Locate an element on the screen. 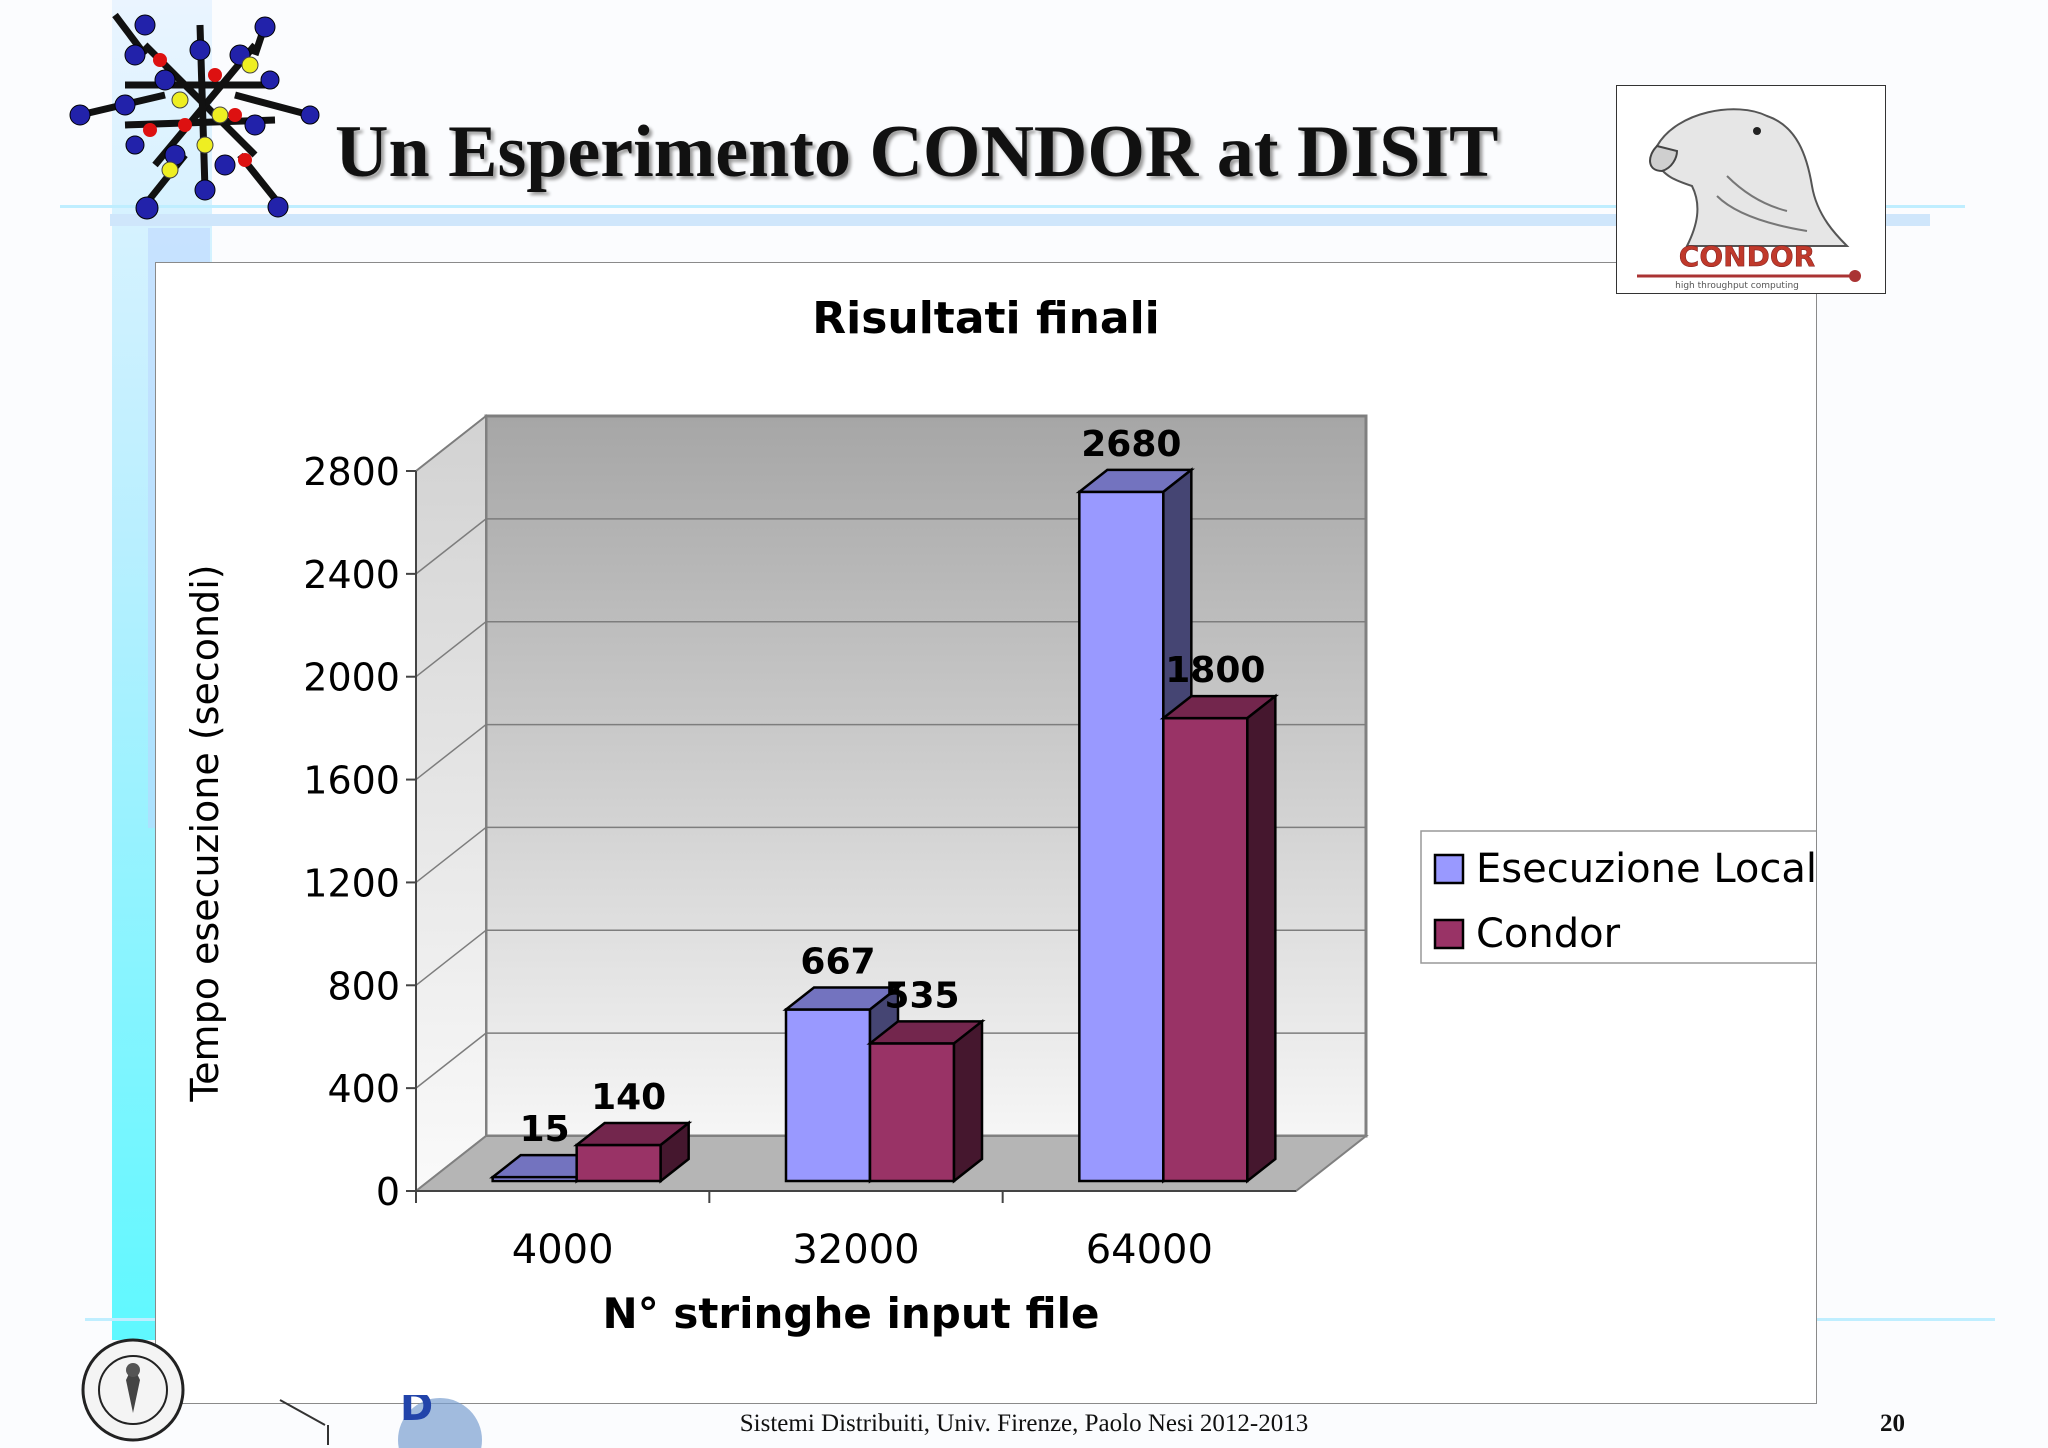 This screenshot has height=1448, width=2048. svg-text: D is located at coordinates (416, 1412).